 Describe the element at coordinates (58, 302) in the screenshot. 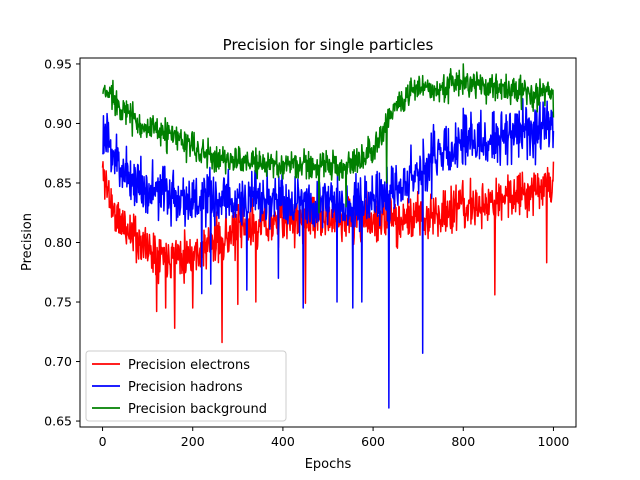

I see `y-tick-label: 0.75` at that location.